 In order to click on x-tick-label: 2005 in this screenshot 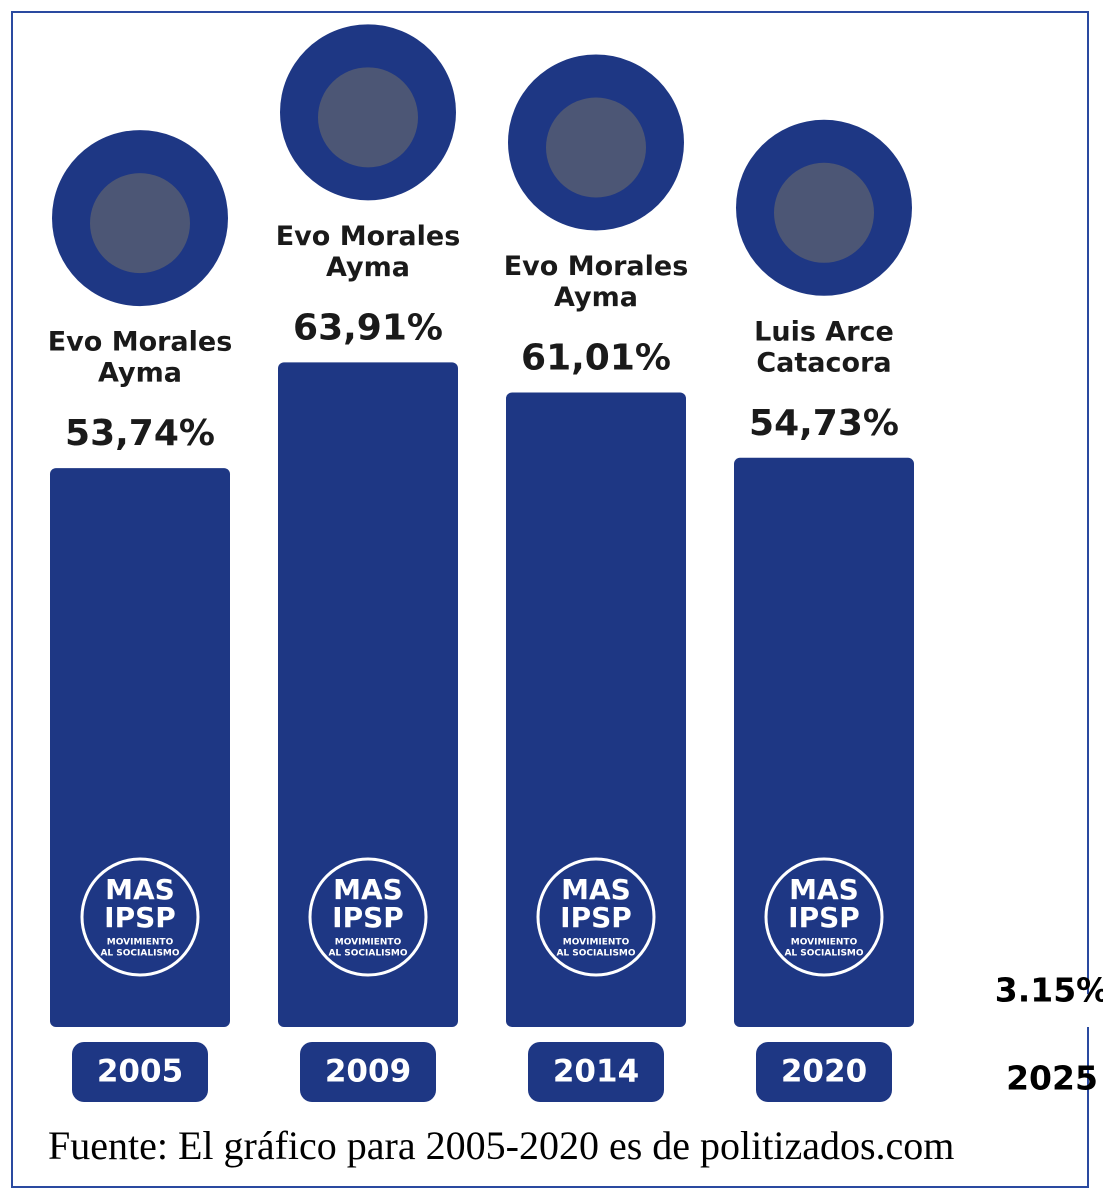, I will do `click(140, 1072)`.